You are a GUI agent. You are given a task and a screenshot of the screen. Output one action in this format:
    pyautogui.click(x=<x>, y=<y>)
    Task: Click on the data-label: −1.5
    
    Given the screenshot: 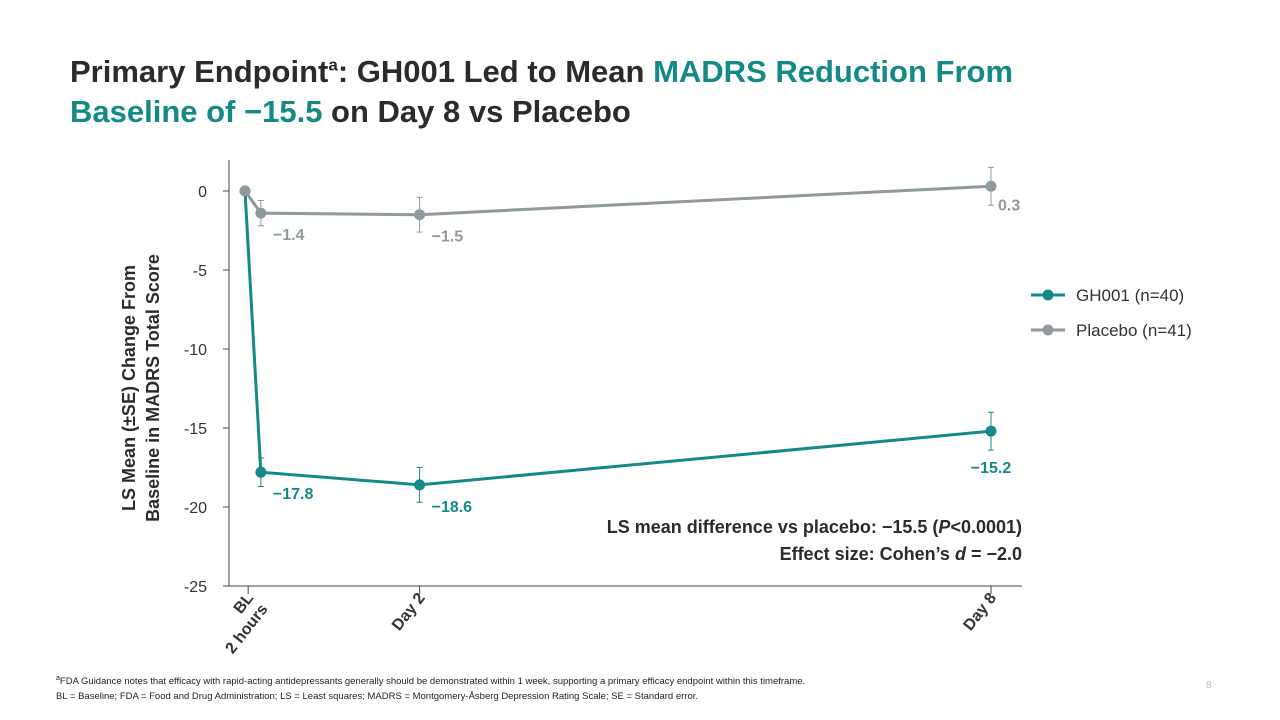 What is the action you would take?
    pyautogui.click(x=448, y=237)
    